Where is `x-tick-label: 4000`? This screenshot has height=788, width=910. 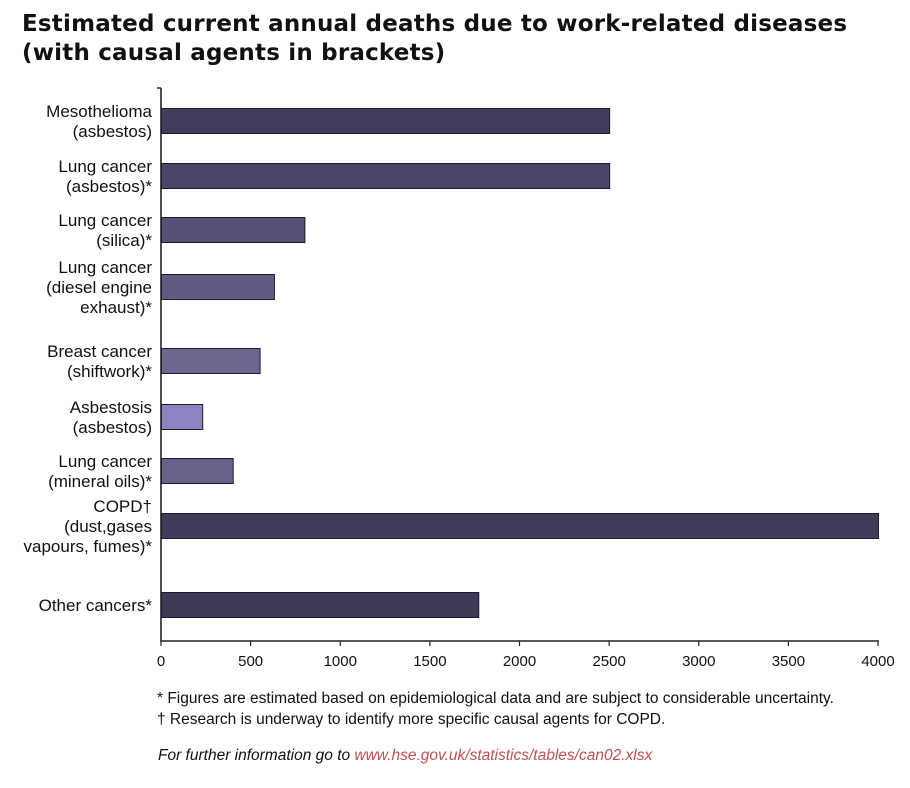 x-tick-label: 4000 is located at coordinates (877, 661).